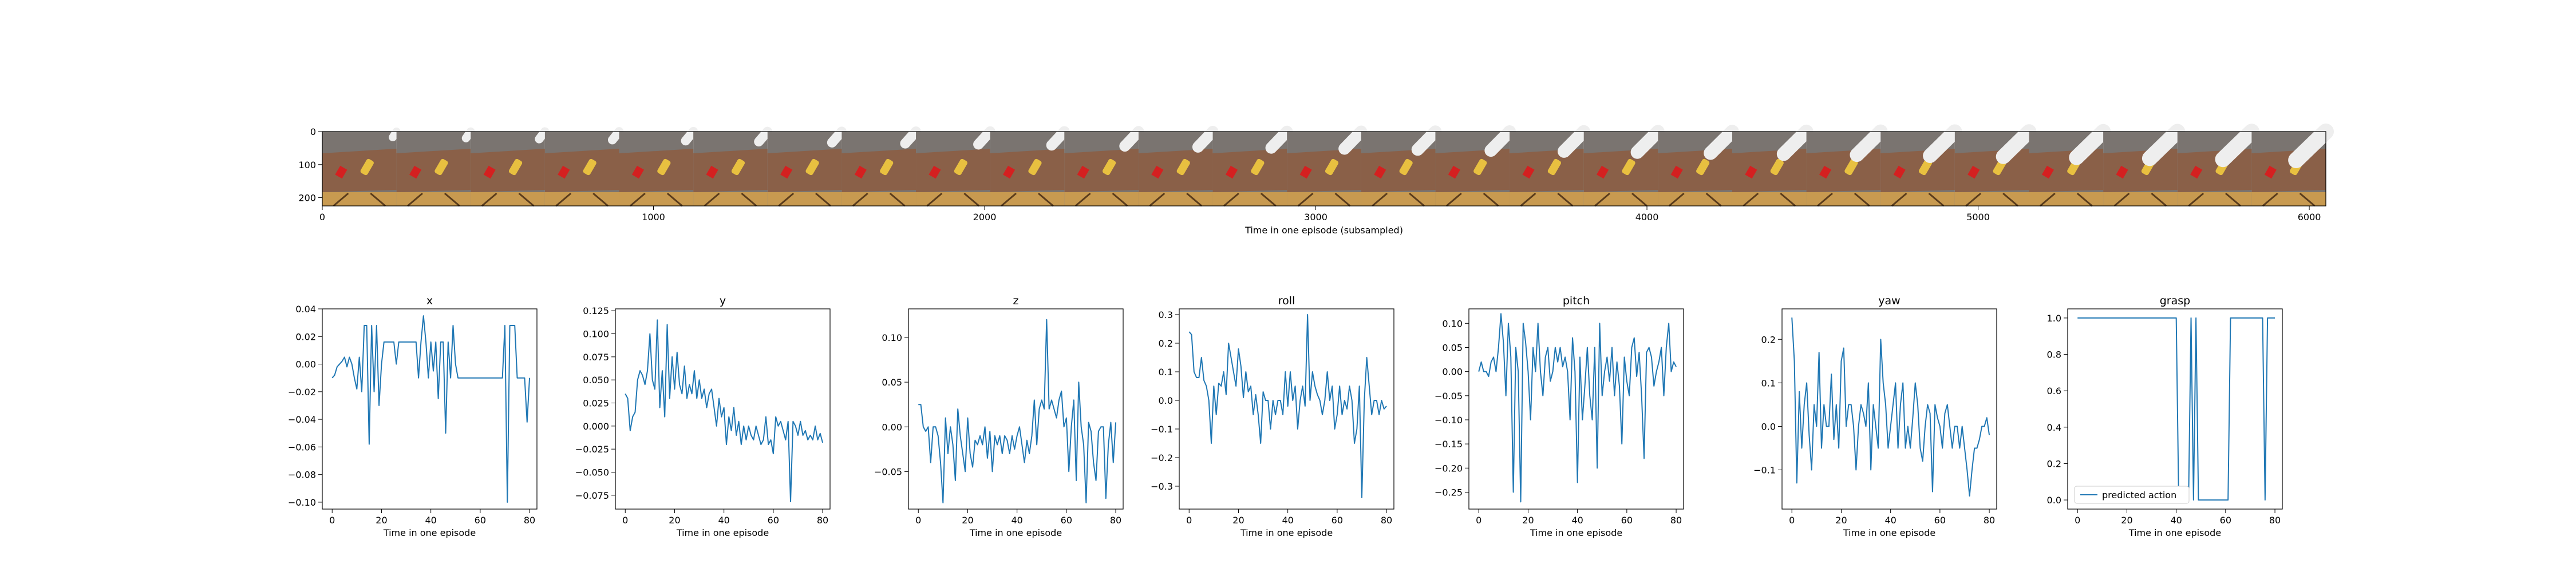 This screenshot has width=2576, height=572. I want to click on x-tick-label: 40, so click(1287, 520).